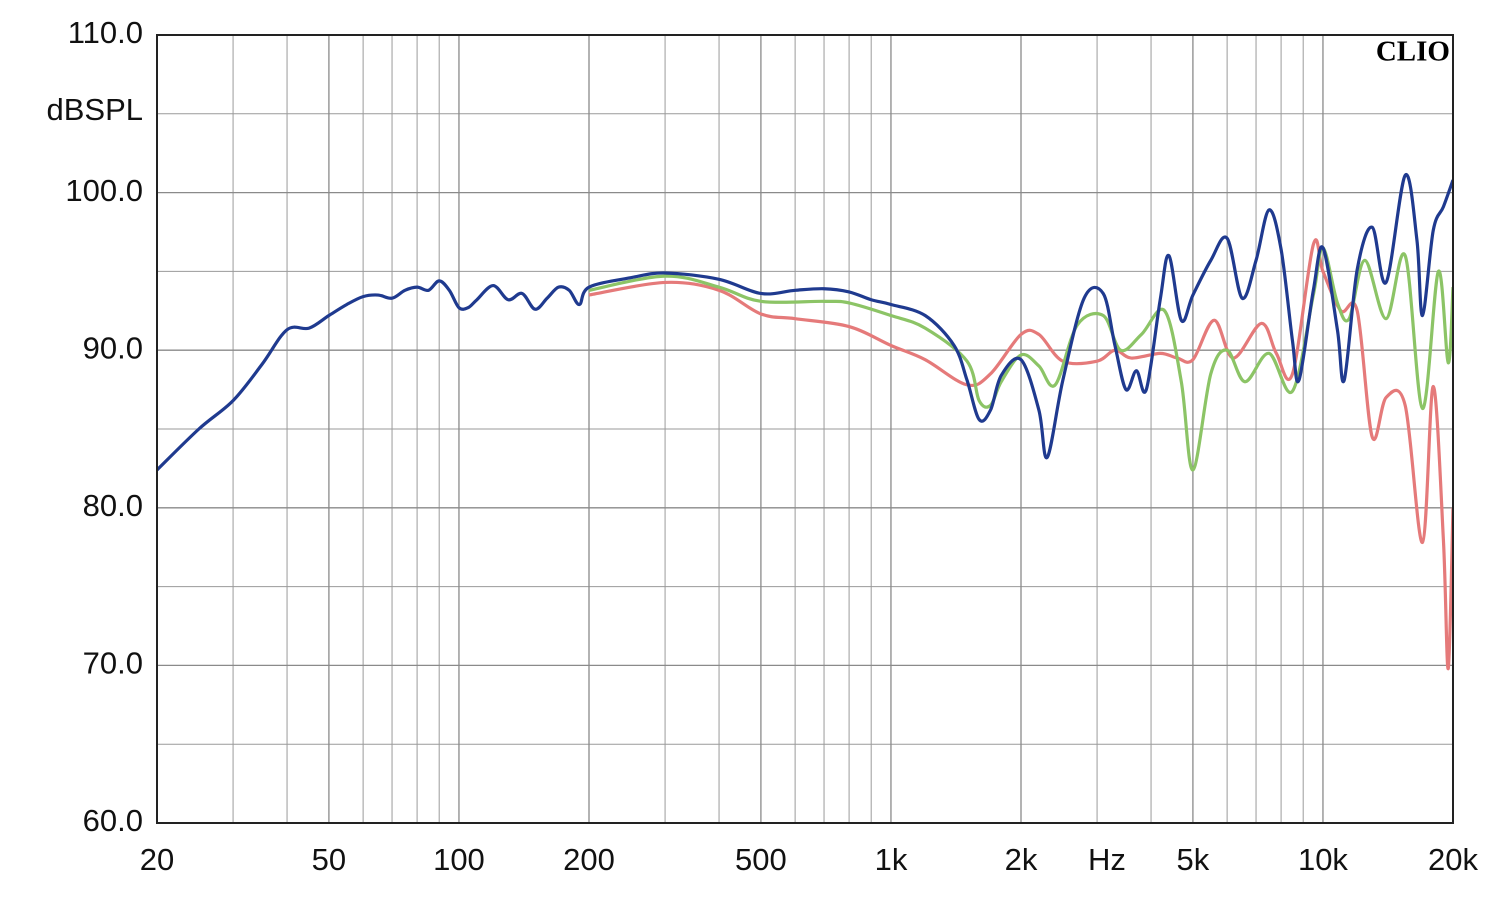  Describe the element at coordinates (1323, 859) in the screenshot. I see `x-tick-label: 10k` at that location.